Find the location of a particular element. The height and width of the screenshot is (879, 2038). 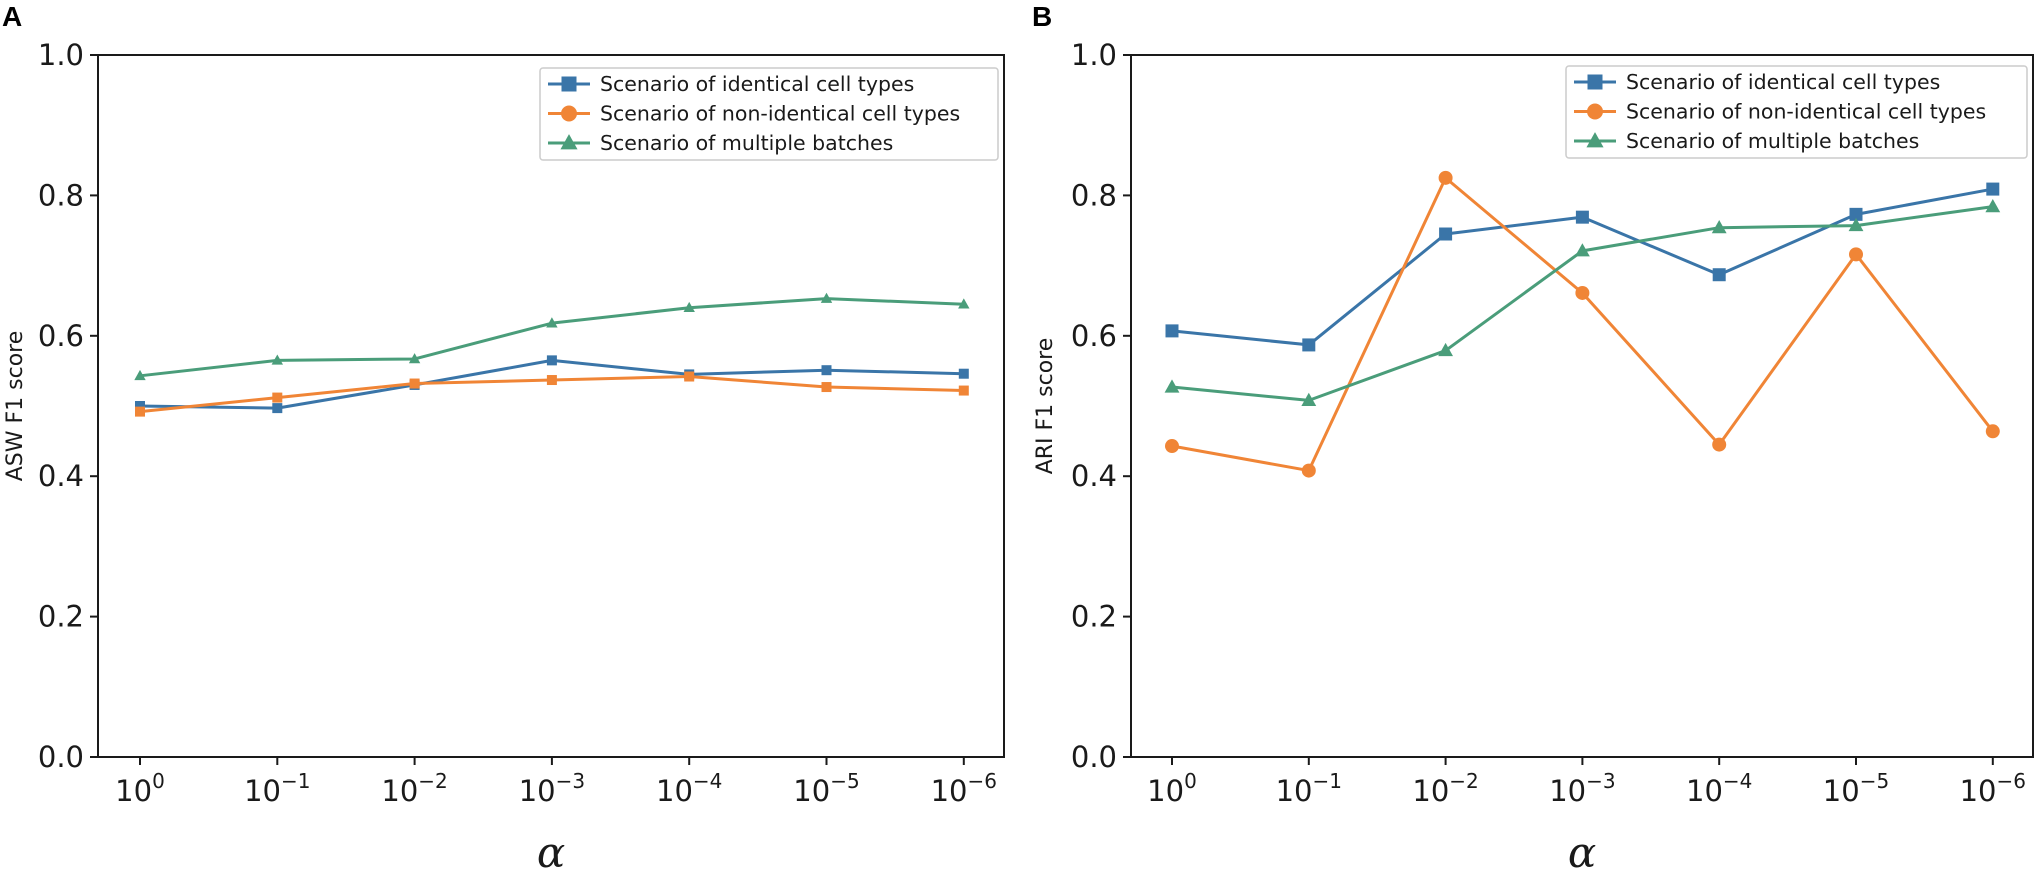

legend-entry: Scenario of non-identical cell types is located at coordinates (1780, 112).